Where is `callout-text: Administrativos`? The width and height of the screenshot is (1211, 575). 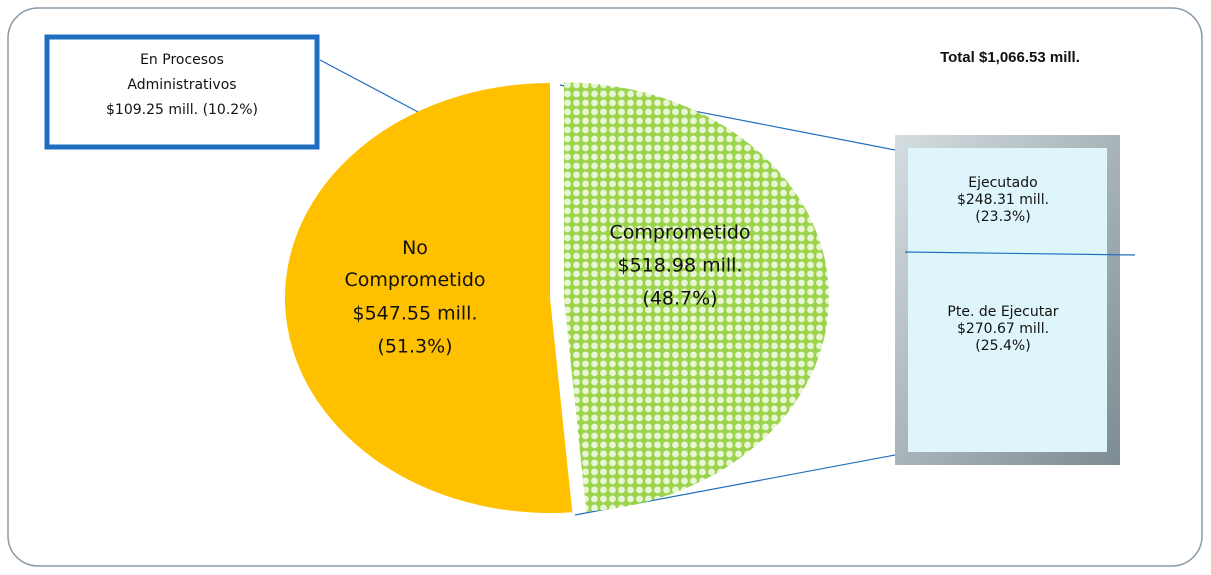 callout-text: Administrativos is located at coordinates (181, 85).